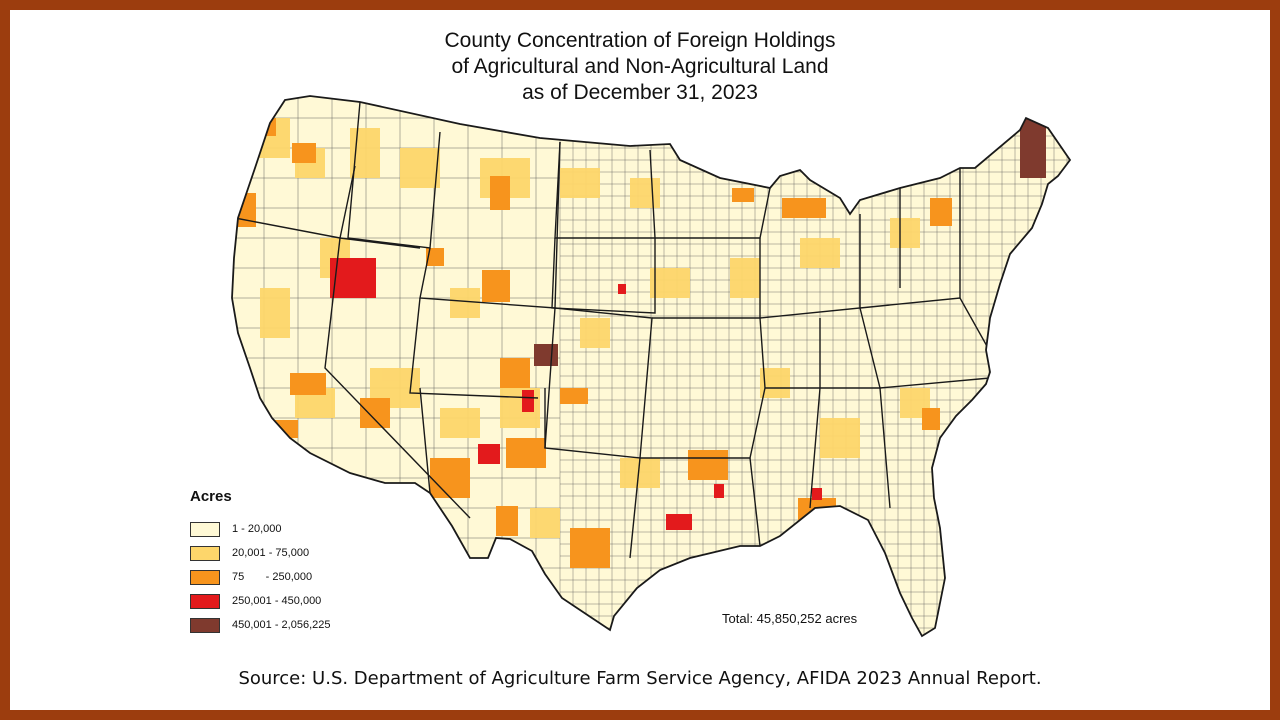  I want to click on title-line-1: County Concentration of Foreign Holdings, so click(640, 40).